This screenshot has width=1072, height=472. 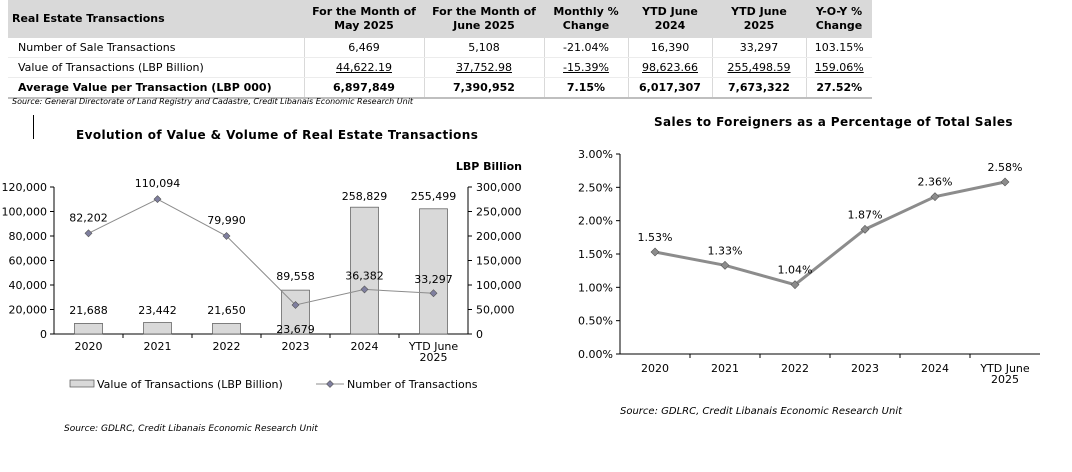 What do you see at coordinates (595, 354) in the screenshot?
I see `y-tick-label: 0.00%` at bounding box center [595, 354].